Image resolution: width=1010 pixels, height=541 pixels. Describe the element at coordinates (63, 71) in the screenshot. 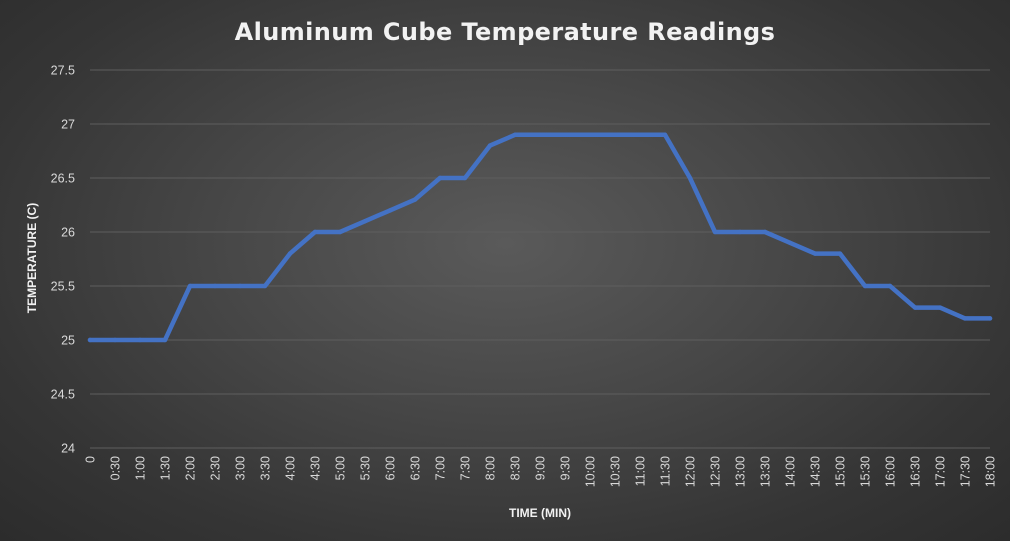

I see `y-tick-label: 27.5` at that location.